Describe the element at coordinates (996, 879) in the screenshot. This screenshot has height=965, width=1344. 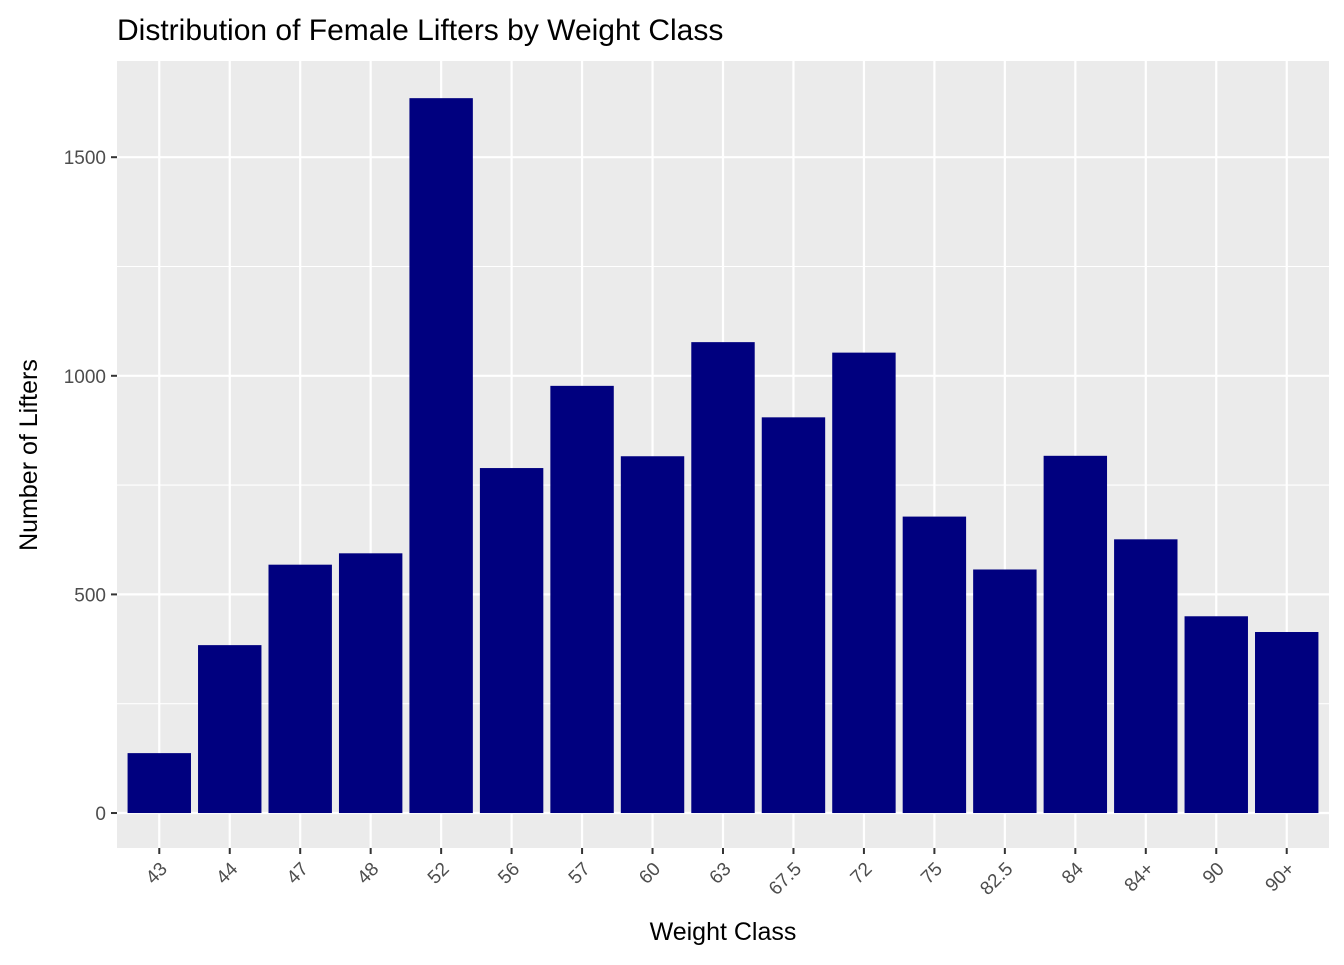
I see `x-tick-label: 82.5` at that location.